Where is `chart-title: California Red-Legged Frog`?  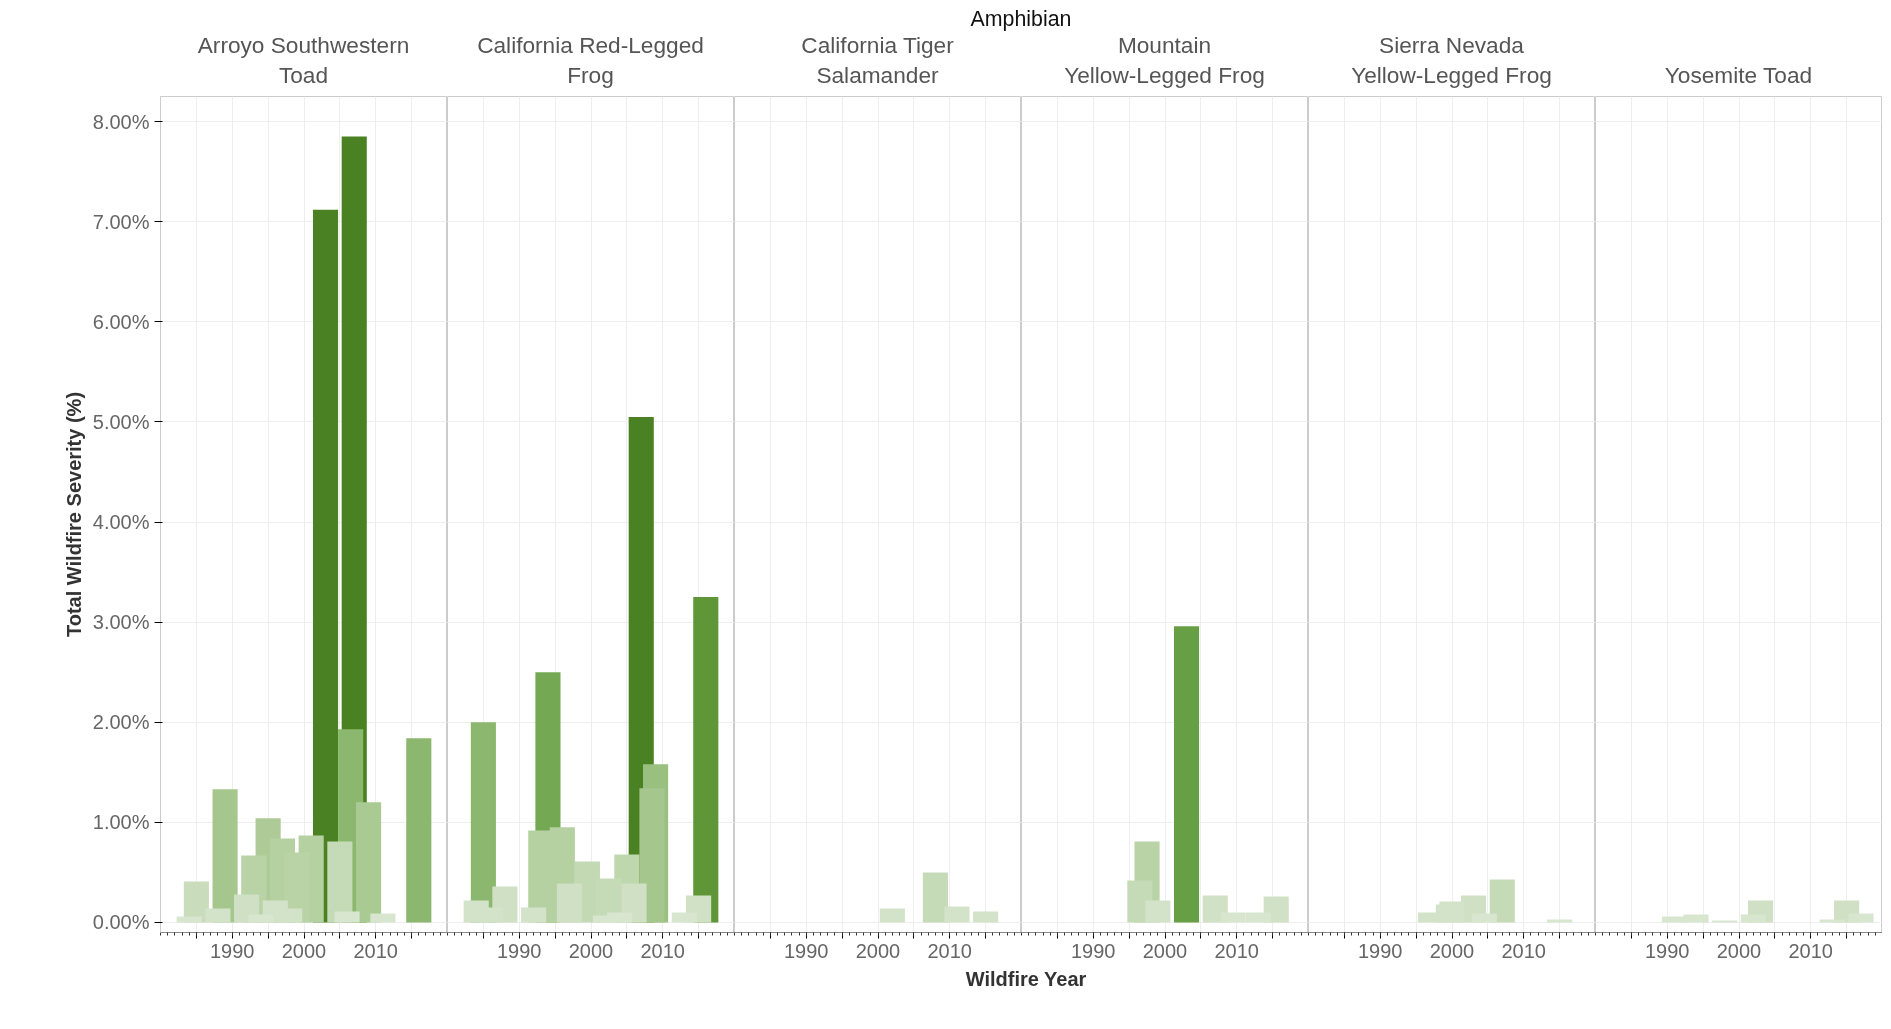 chart-title: California Red-Legged Frog is located at coordinates (590, 60).